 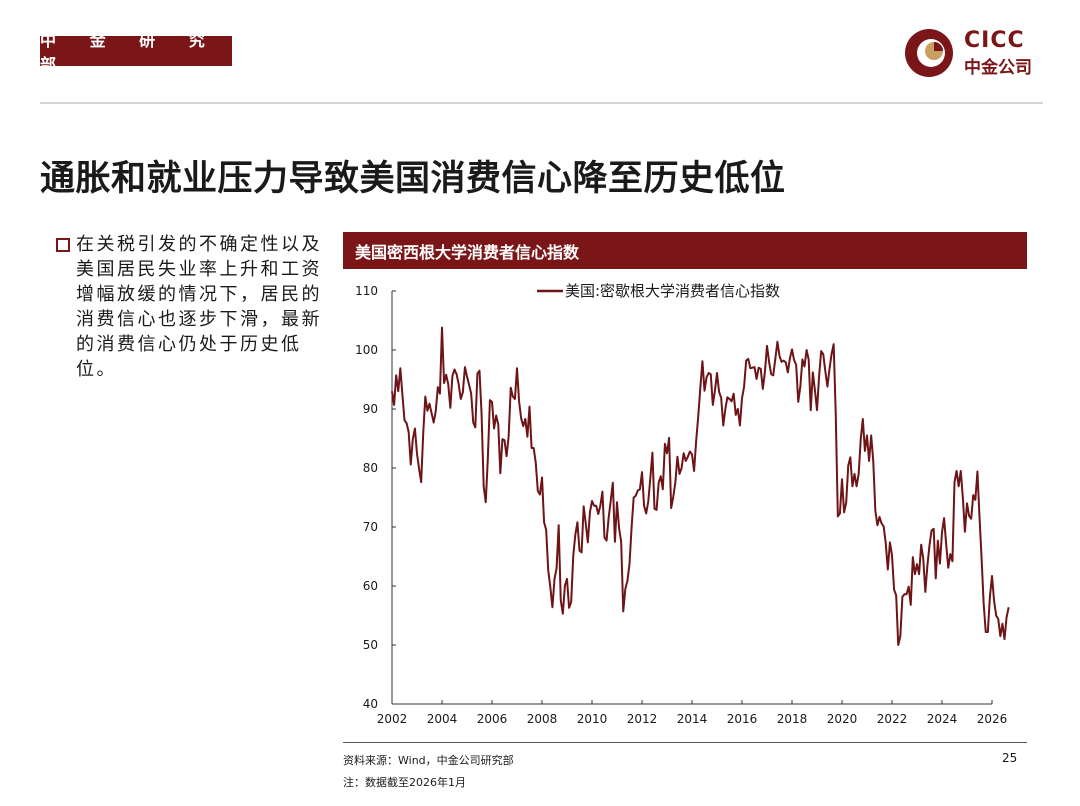 I want to click on y-tick-label: 90, so click(x=370, y=409).